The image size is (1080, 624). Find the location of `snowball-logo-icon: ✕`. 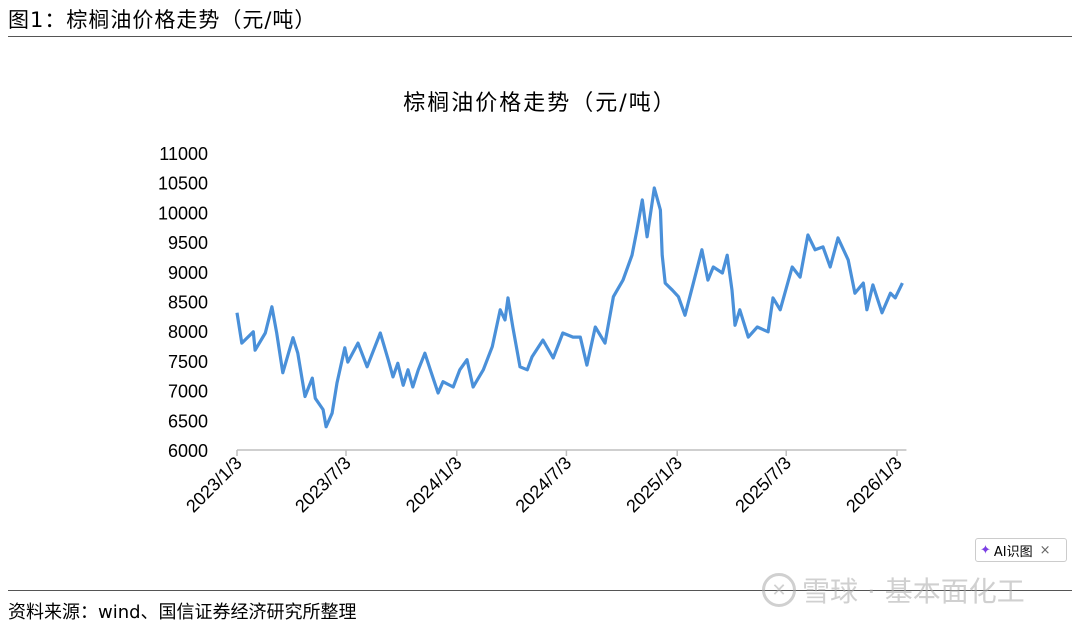

snowball-logo-icon: ✕ is located at coordinates (779, 590).